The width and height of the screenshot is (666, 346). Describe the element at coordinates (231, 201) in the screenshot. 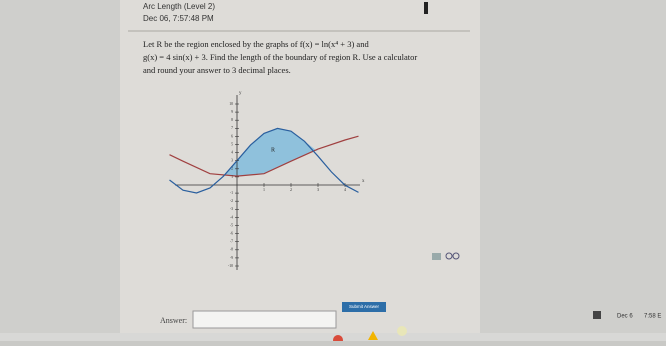

I see `y-tick-label: -2` at that location.